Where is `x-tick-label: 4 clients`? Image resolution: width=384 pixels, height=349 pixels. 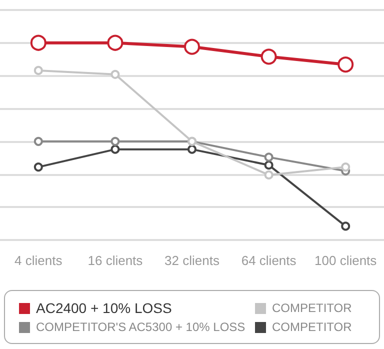 x-tick-label: 4 clients is located at coordinates (38, 260).